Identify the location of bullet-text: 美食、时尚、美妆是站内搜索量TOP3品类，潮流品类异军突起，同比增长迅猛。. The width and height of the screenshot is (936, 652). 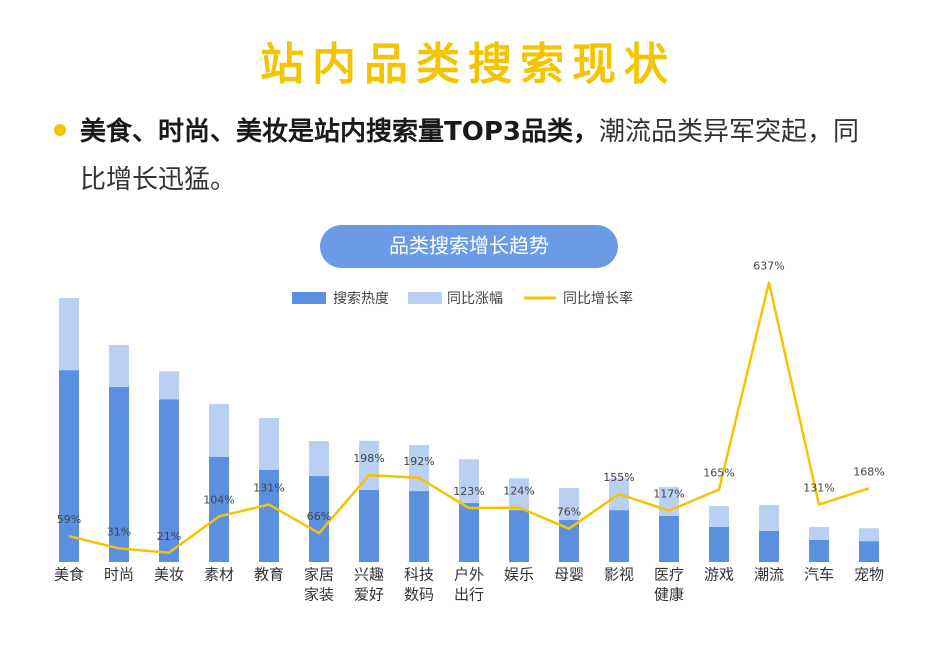
(480, 156).